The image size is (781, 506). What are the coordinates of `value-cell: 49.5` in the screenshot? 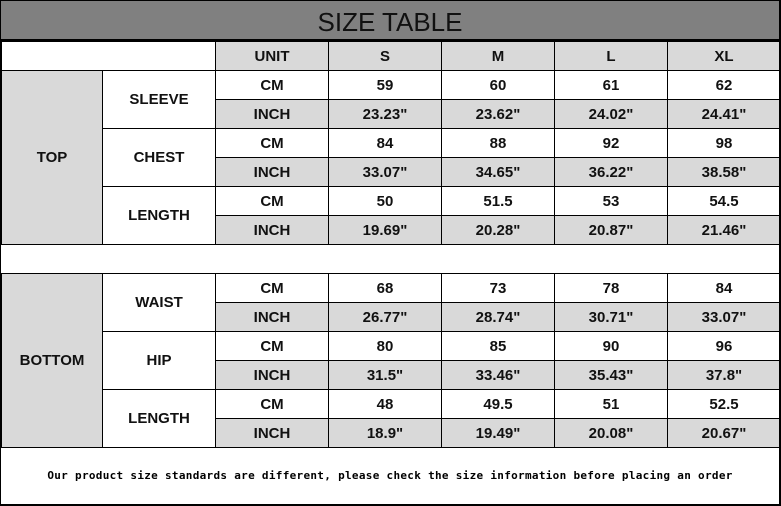 It's located at (498, 404).